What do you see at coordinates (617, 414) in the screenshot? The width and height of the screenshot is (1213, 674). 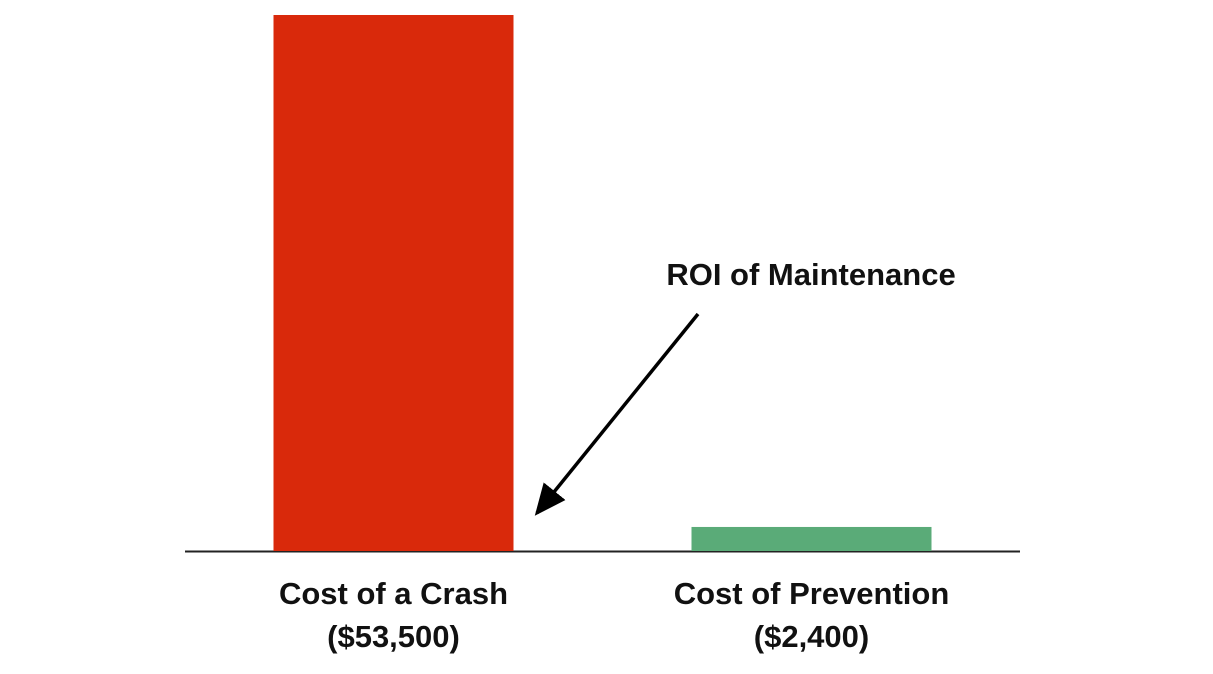 I see `annotation-arrow` at bounding box center [617, 414].